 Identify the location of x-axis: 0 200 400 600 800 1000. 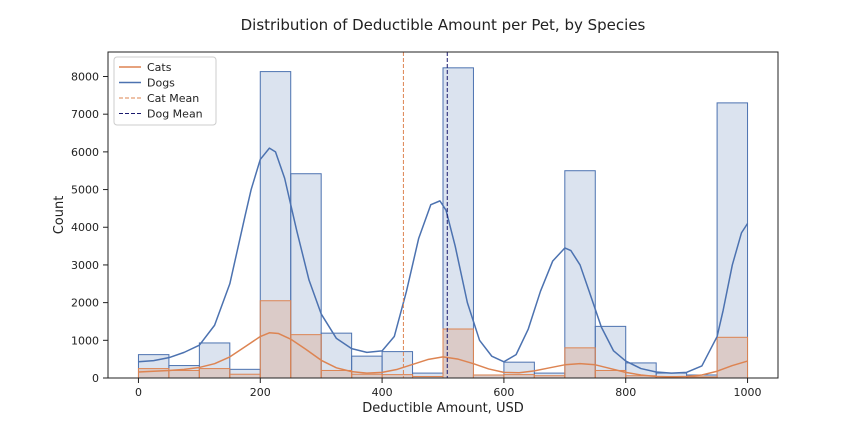
(448, 388).